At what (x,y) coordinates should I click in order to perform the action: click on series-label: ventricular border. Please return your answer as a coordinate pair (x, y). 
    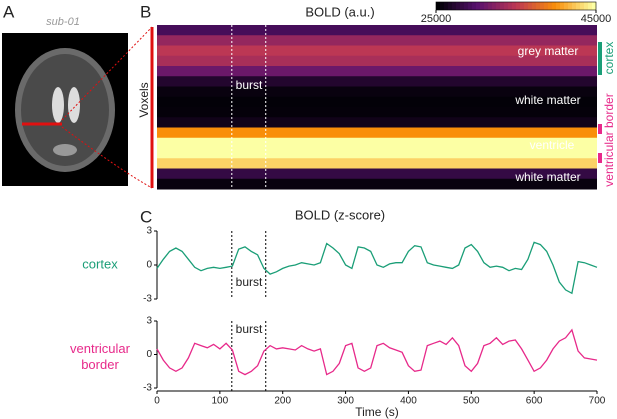
    Looking at the image, I should click on (100, 356).